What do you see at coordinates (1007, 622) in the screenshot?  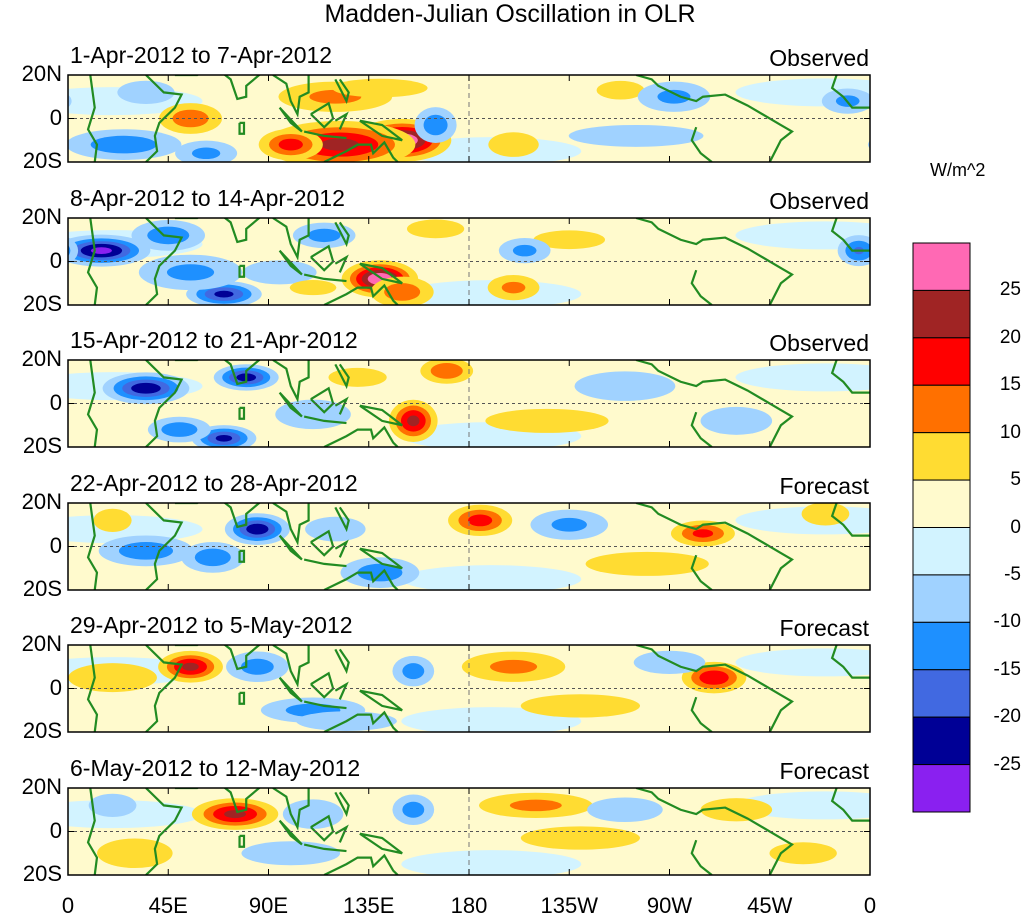 I see `colorbar-label: -10` at bounding box center [1007, 622].